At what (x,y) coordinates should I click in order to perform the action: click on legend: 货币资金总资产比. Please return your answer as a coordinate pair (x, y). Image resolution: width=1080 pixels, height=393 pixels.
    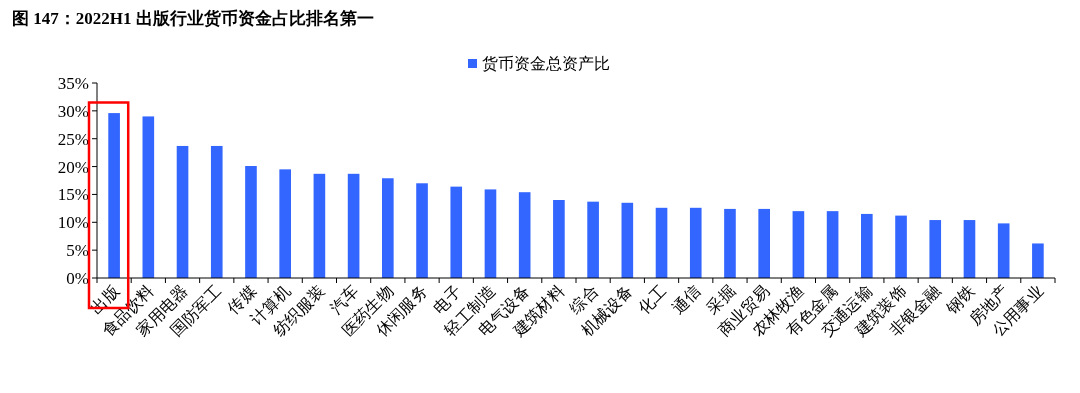
    Looking at the image, I should click on (539, 63).